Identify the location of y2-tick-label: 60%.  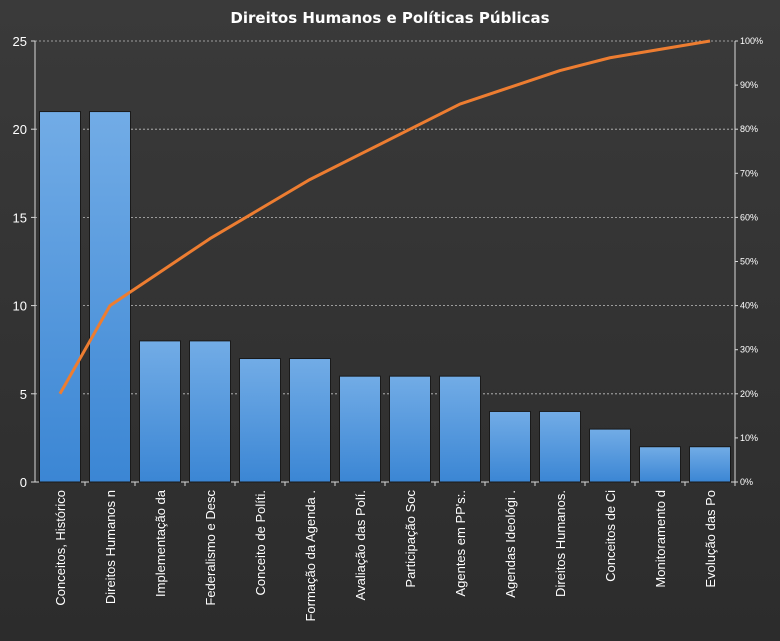
(749, 217).